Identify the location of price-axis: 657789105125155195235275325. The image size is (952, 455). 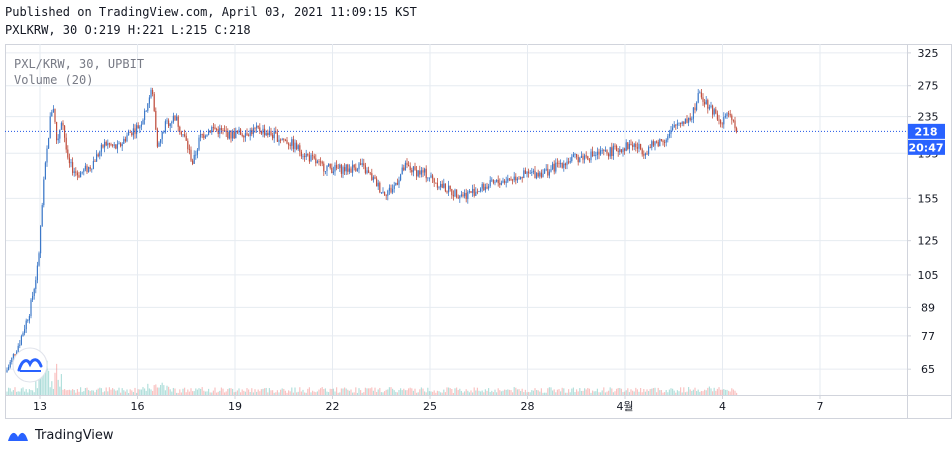
(923, 211).